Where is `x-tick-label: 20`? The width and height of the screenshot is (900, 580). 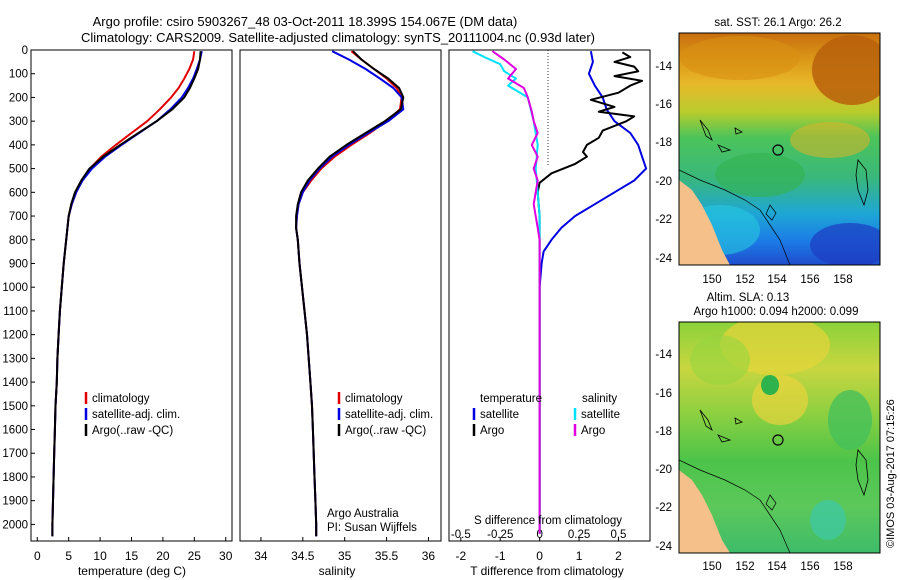
x-tick-label: 20 is located at coordinates (163, 556).